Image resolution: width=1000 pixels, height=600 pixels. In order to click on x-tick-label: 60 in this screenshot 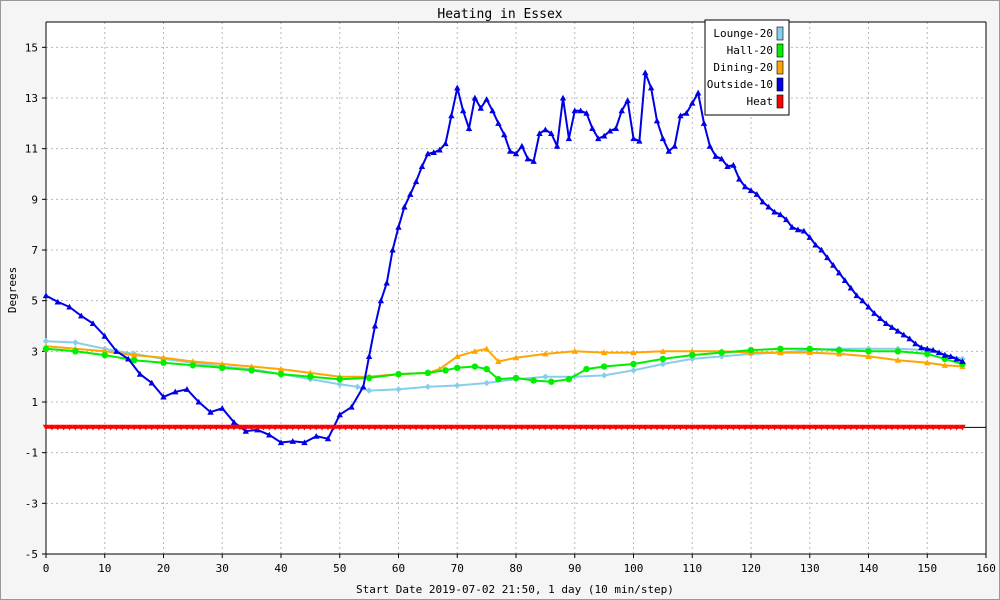, I will do `click(398, 568)`.